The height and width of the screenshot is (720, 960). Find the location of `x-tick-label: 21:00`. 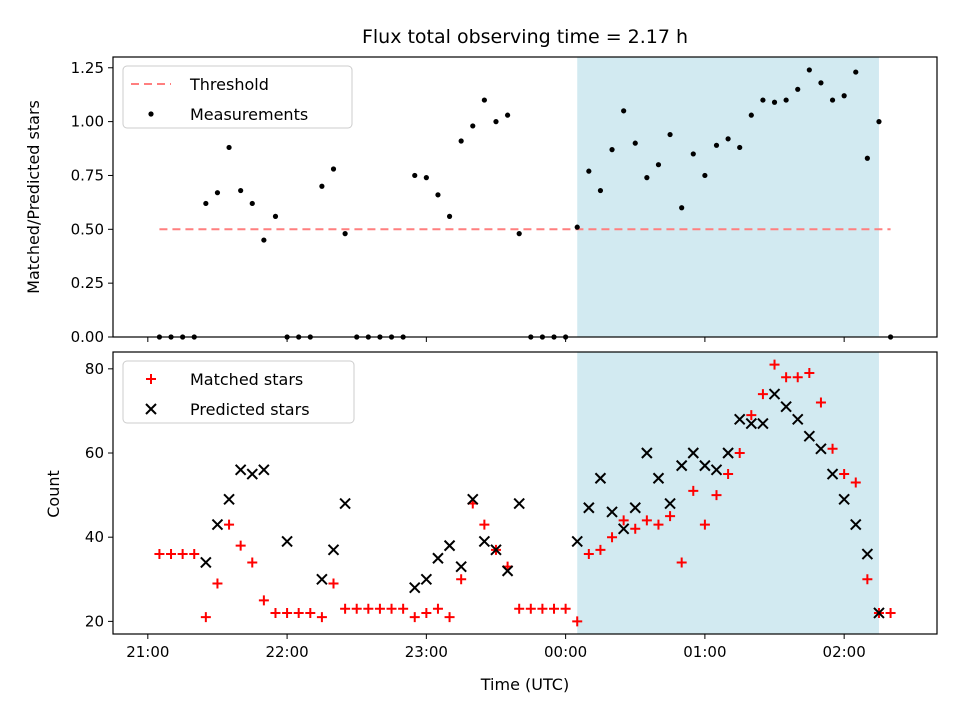

x-tick-label: 21:00 is located at coordinates (147, 652).